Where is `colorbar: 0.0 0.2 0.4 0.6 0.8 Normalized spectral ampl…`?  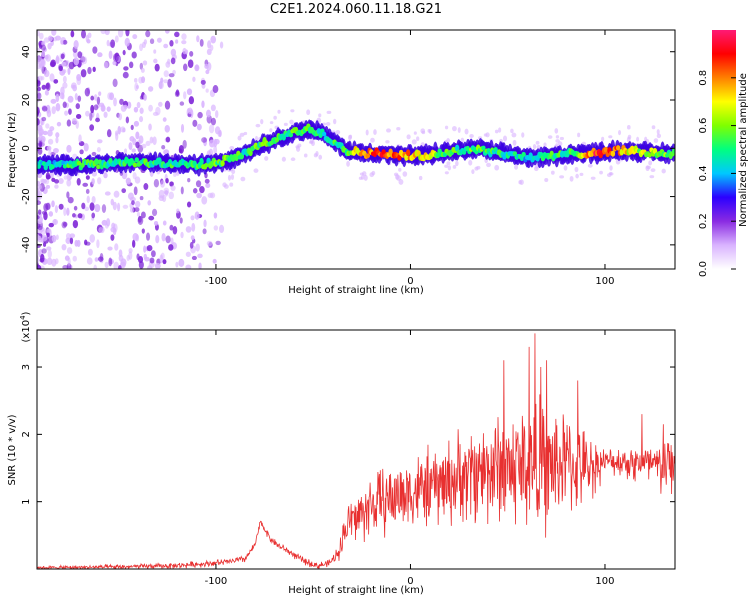
colorbar: 0.0 0.2 0.4 0.6 0.8 Normalized spectral ampl… is located at coordinates (723, 153).